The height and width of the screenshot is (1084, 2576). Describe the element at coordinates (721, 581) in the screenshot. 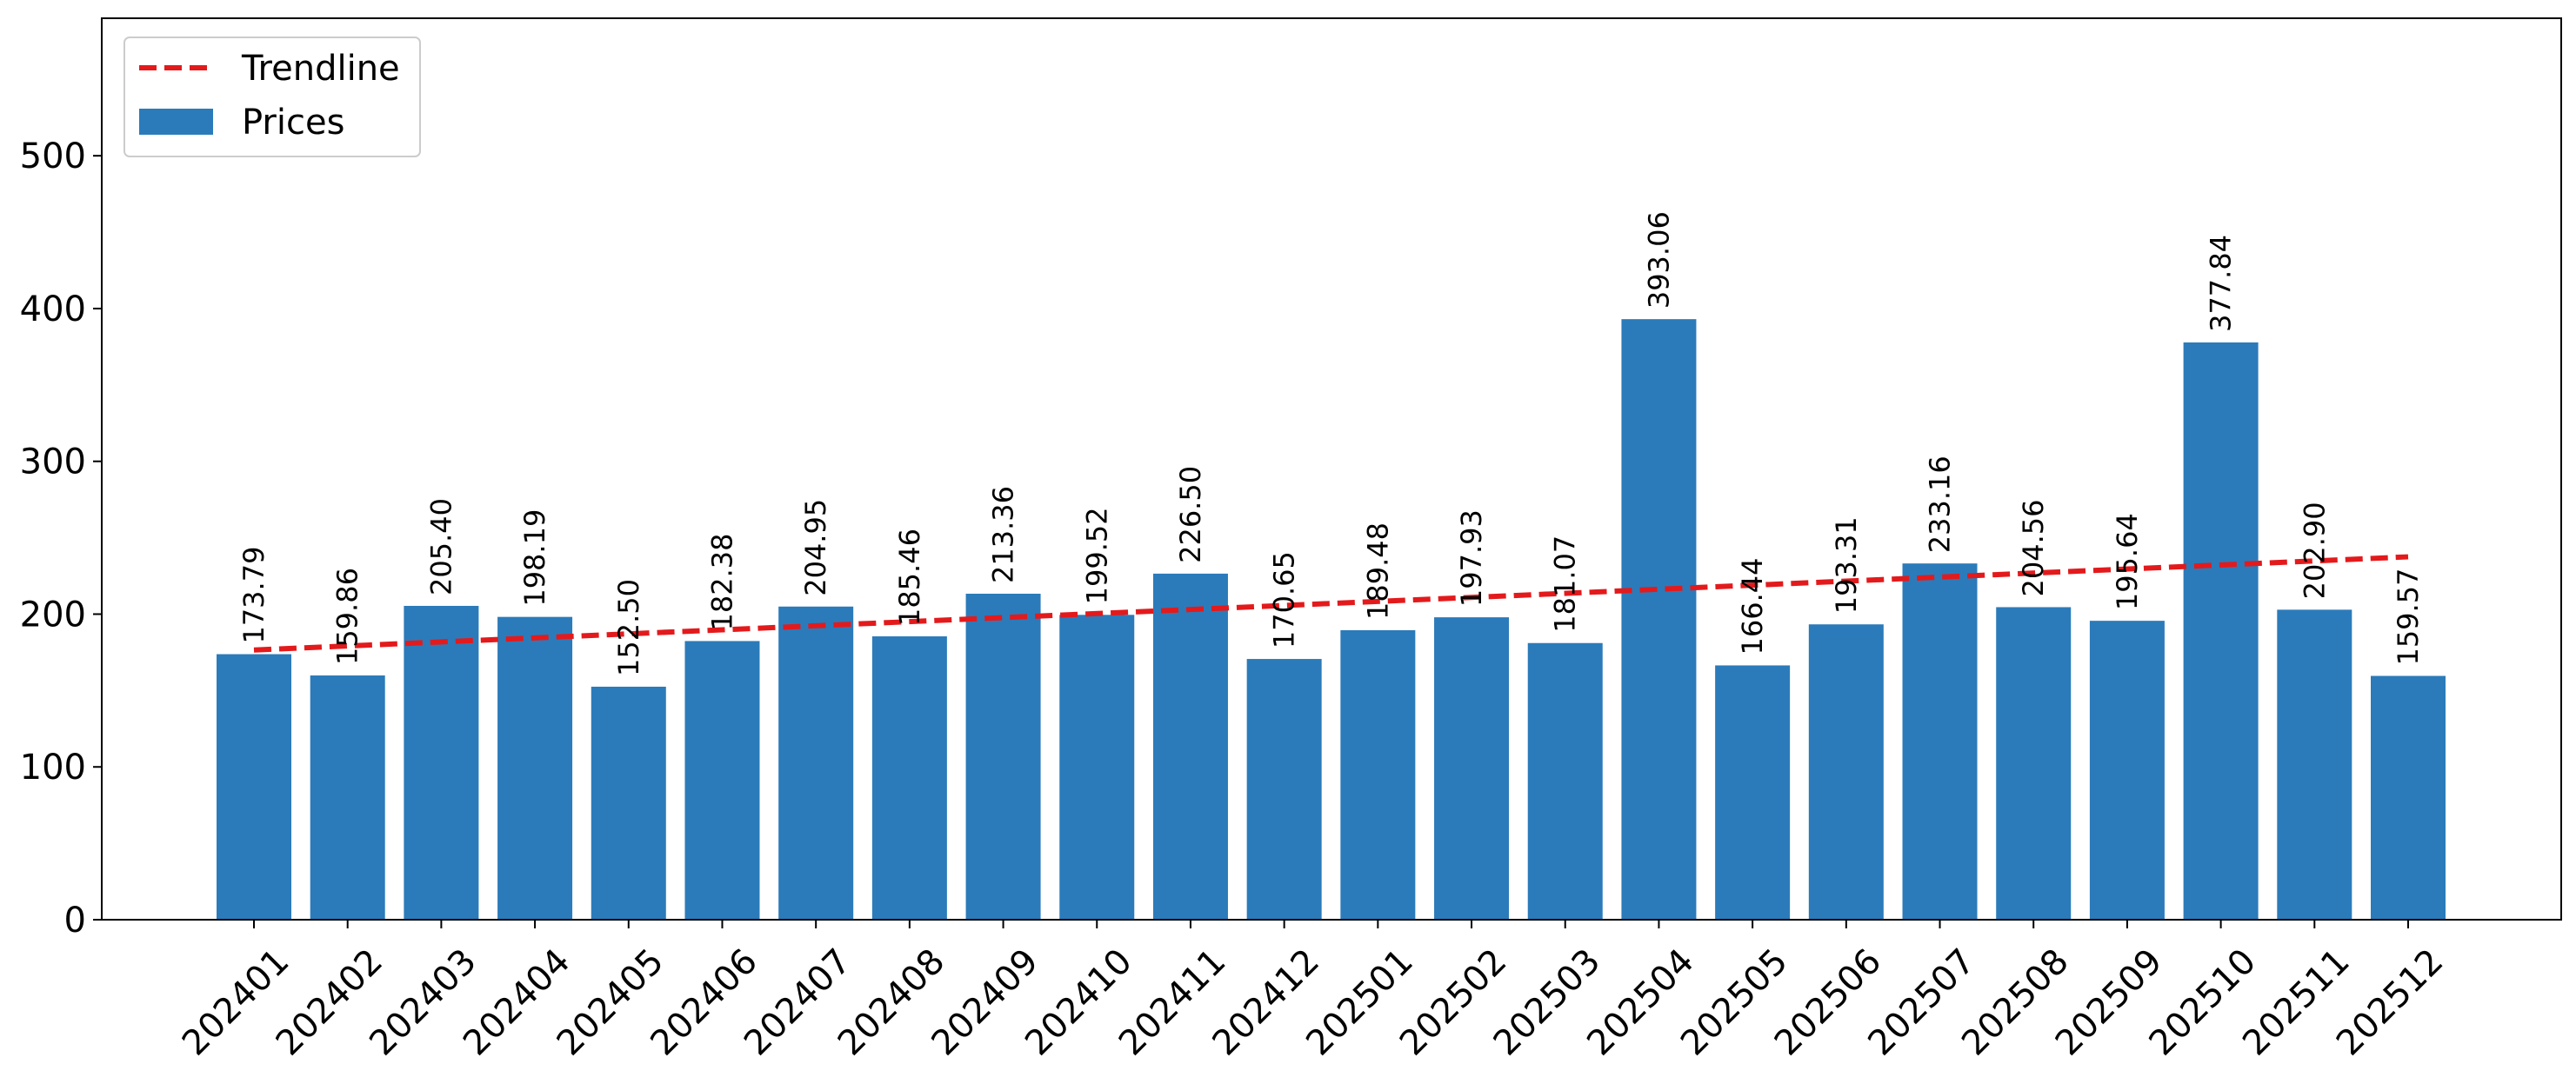

I see `data-label-202406: 182.38` at that location.